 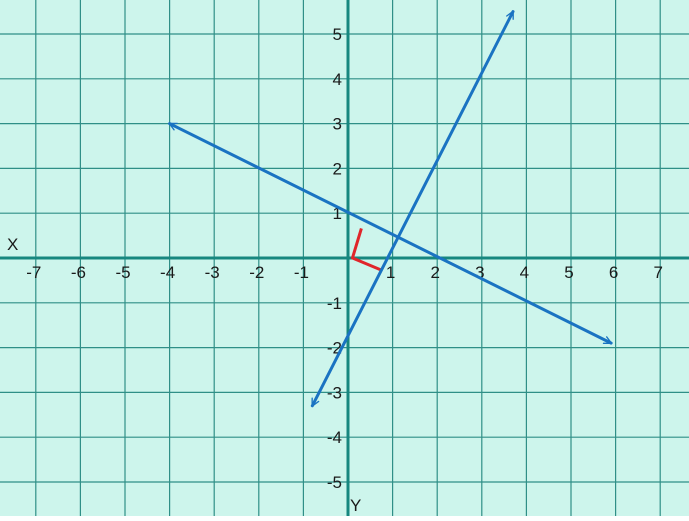 What do you see at coordinates (334, 392) in the screenshot?
I see `y-tick-label: -3` at bounding box center [334, 392].